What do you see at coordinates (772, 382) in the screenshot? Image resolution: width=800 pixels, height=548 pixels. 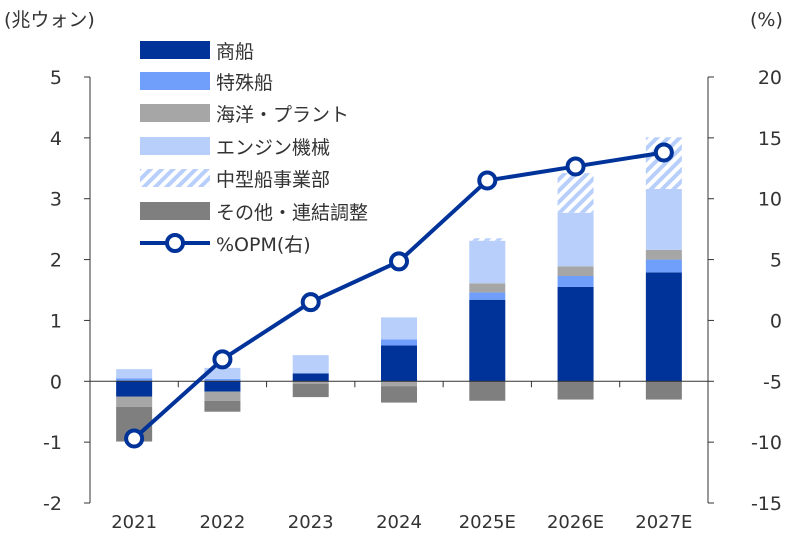 I see `y2-tick-label: -5` at bounding box center [772, 382].